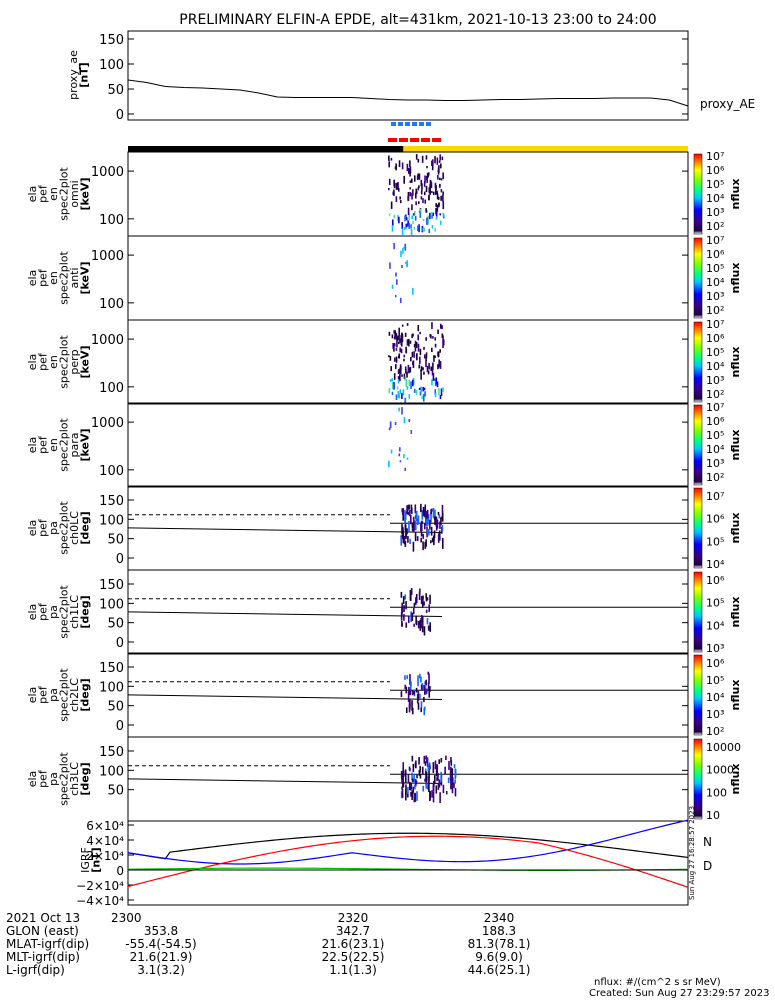  I want to click on colorbar-tick-label: 10⁷, so click(715, 496).